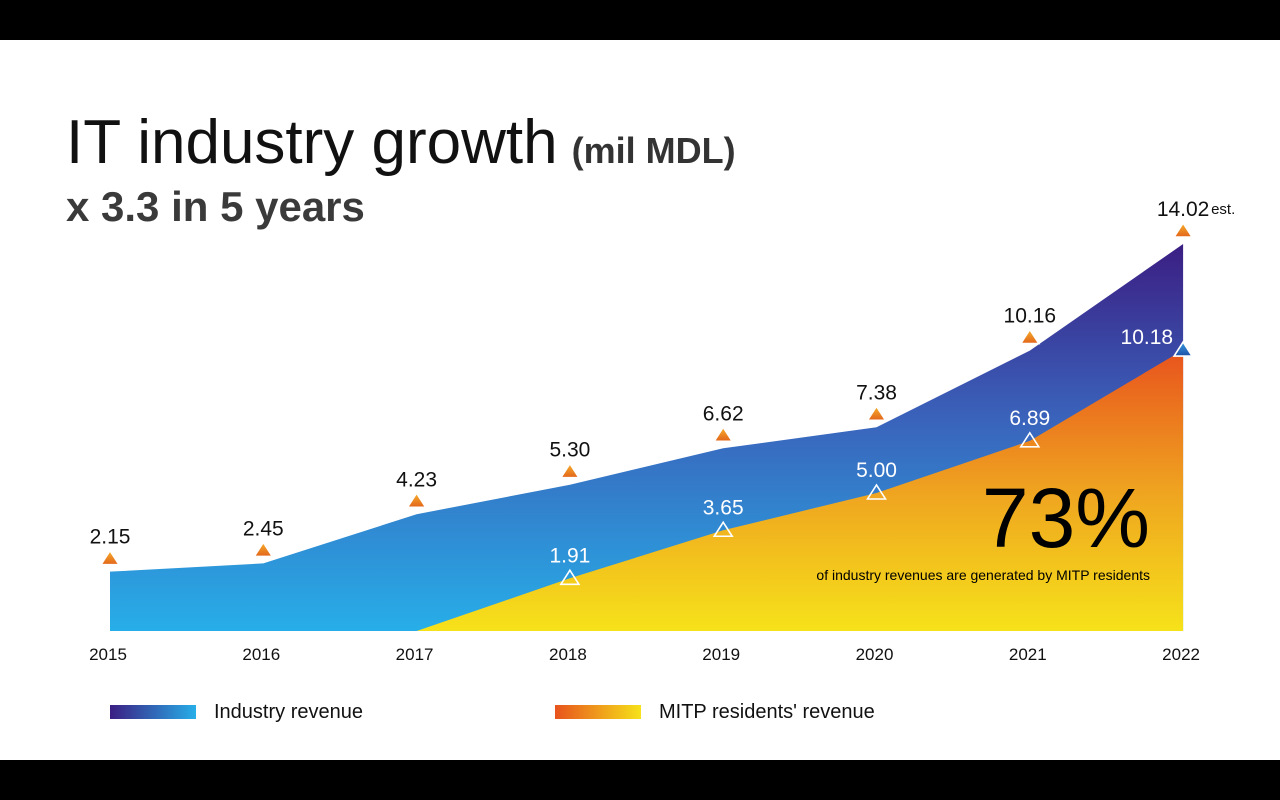 The height and width of the screenshot is (800, 1280). What do you see at coordinates (263, 528) in the screenshot?
I see `industry-value-label-2016: 2.45` at bounding box center [263, 528].